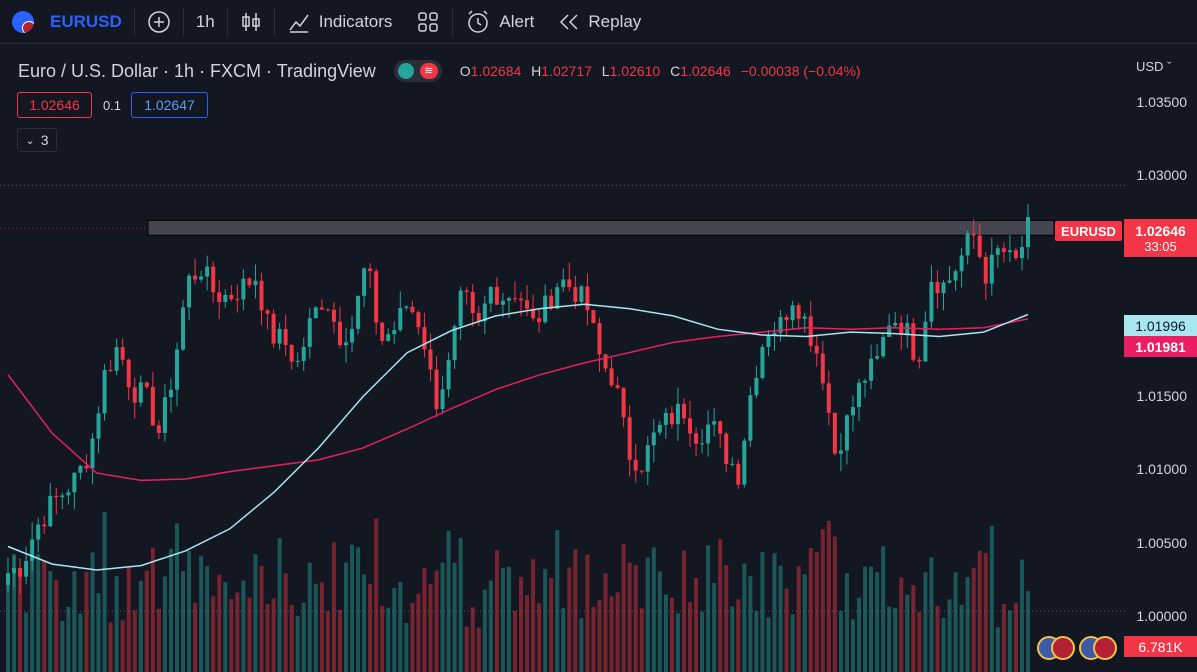  What do you see at coordinates (428, 22) in the screenshot?
I see `templates-button` at bounding box center [428, 22].